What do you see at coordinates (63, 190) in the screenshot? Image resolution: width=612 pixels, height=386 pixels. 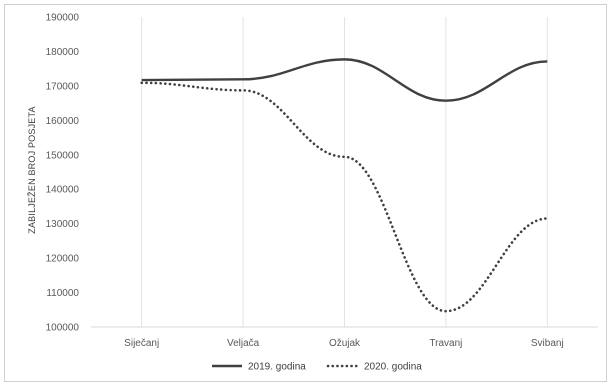 I see `y-tick-label: 140000` at bounding box center [63, 190].